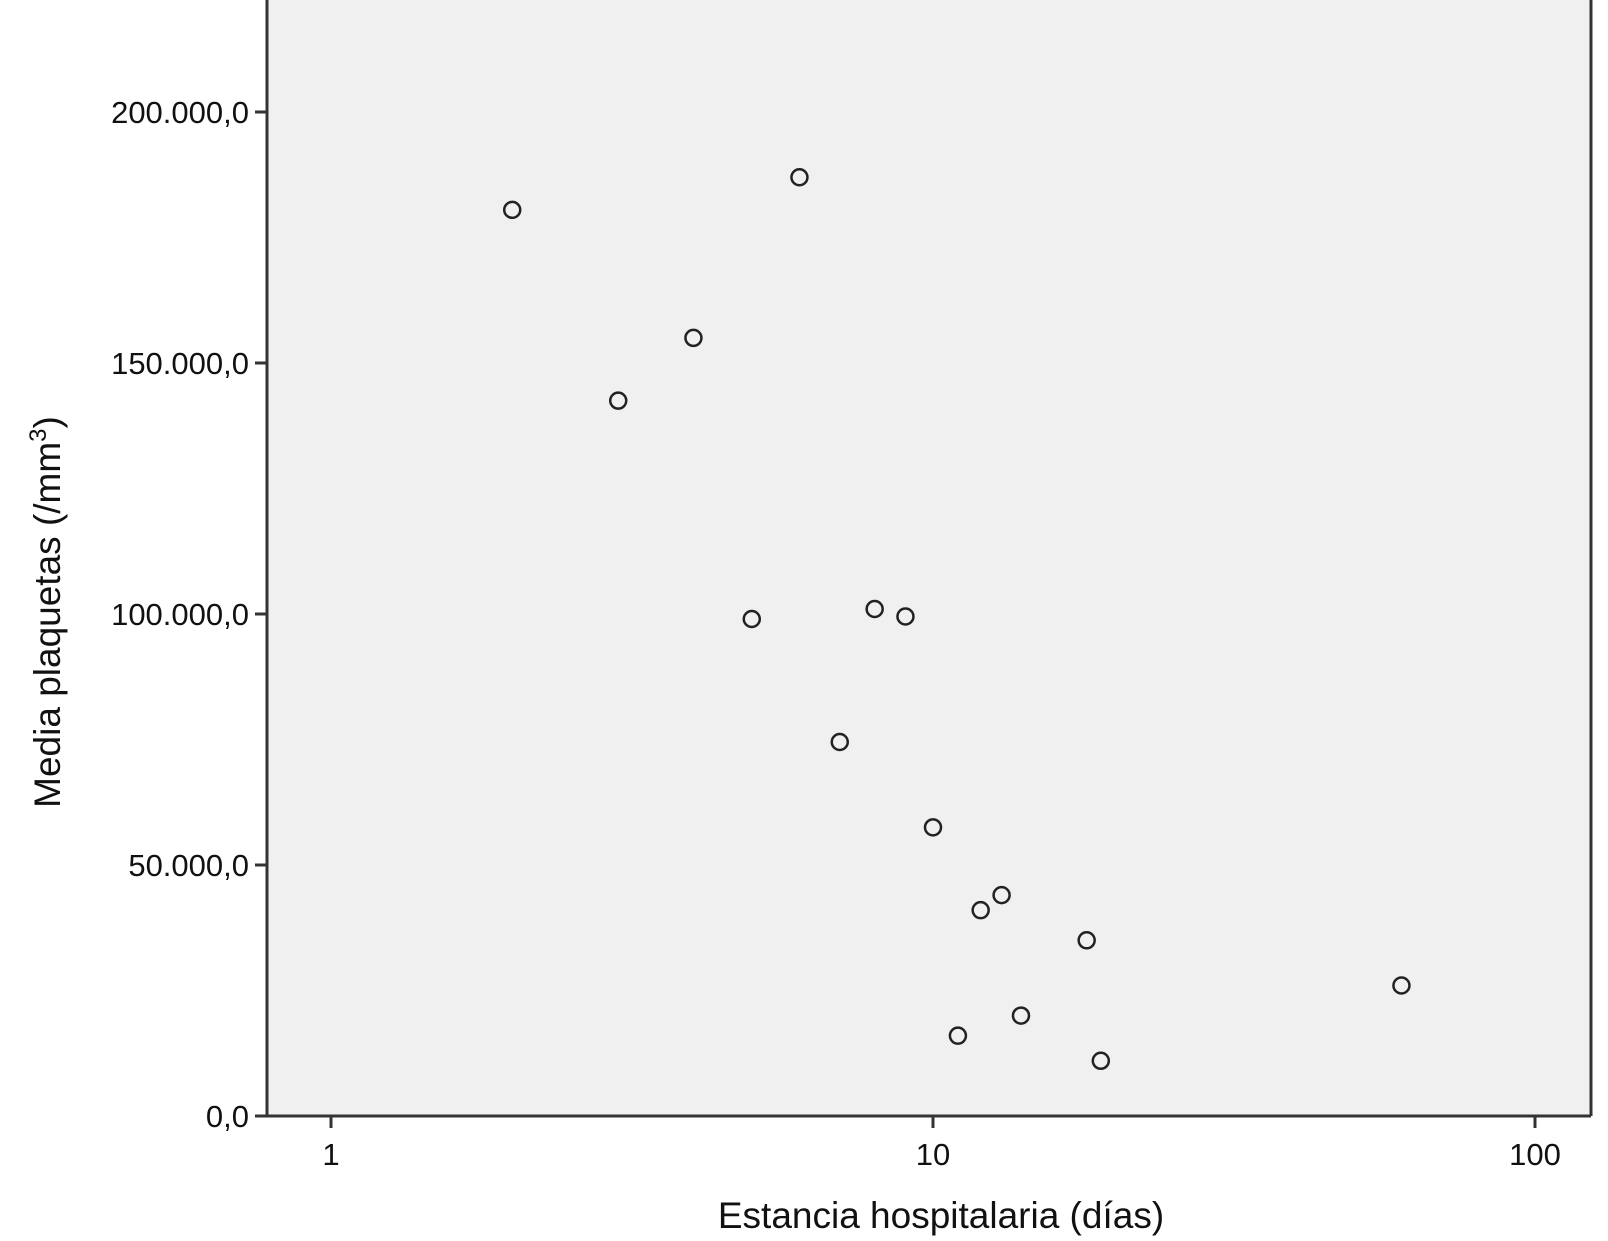 The height and width of the screenshot is (1241, 1608). What do you see at coordinates (188, 865) in the screenshot?
I see `y-tick-label: 50.000,0` at bounding box center [188, 865].